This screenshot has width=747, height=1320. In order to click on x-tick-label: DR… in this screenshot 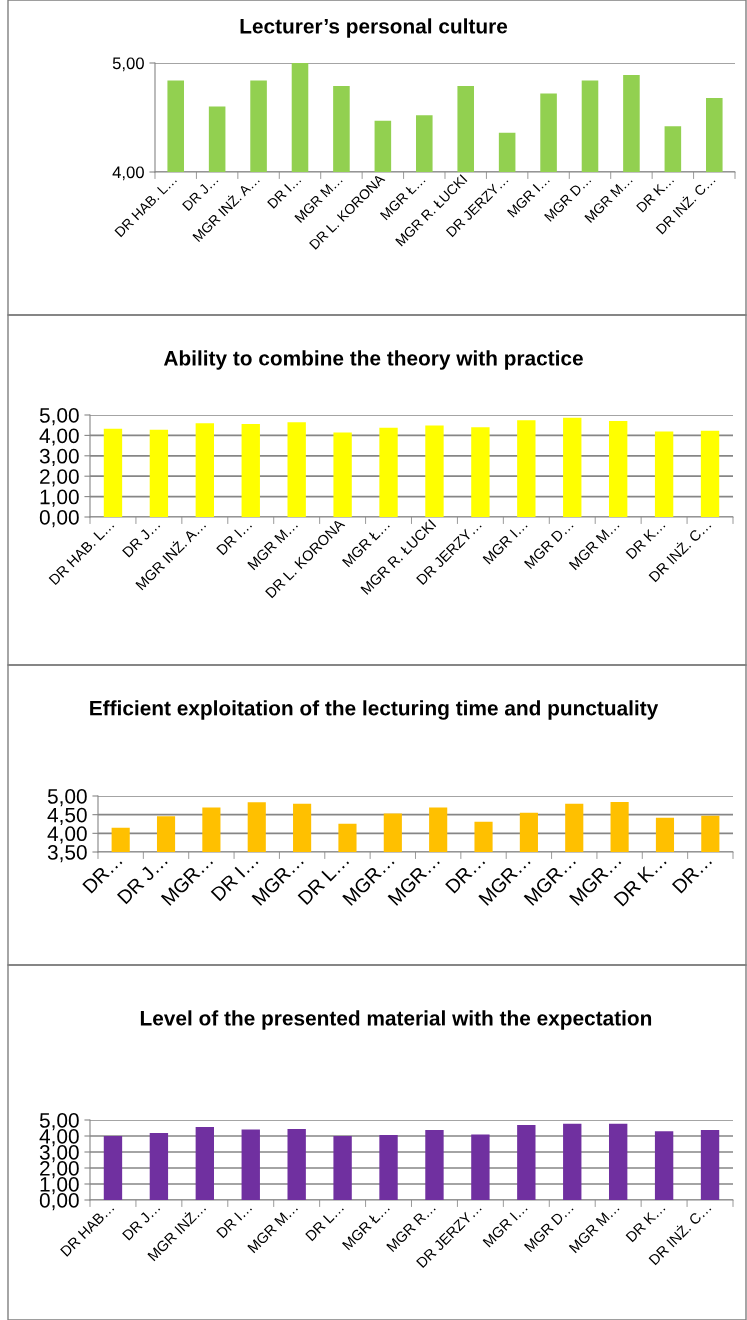, I will do `click(692, 873)`.